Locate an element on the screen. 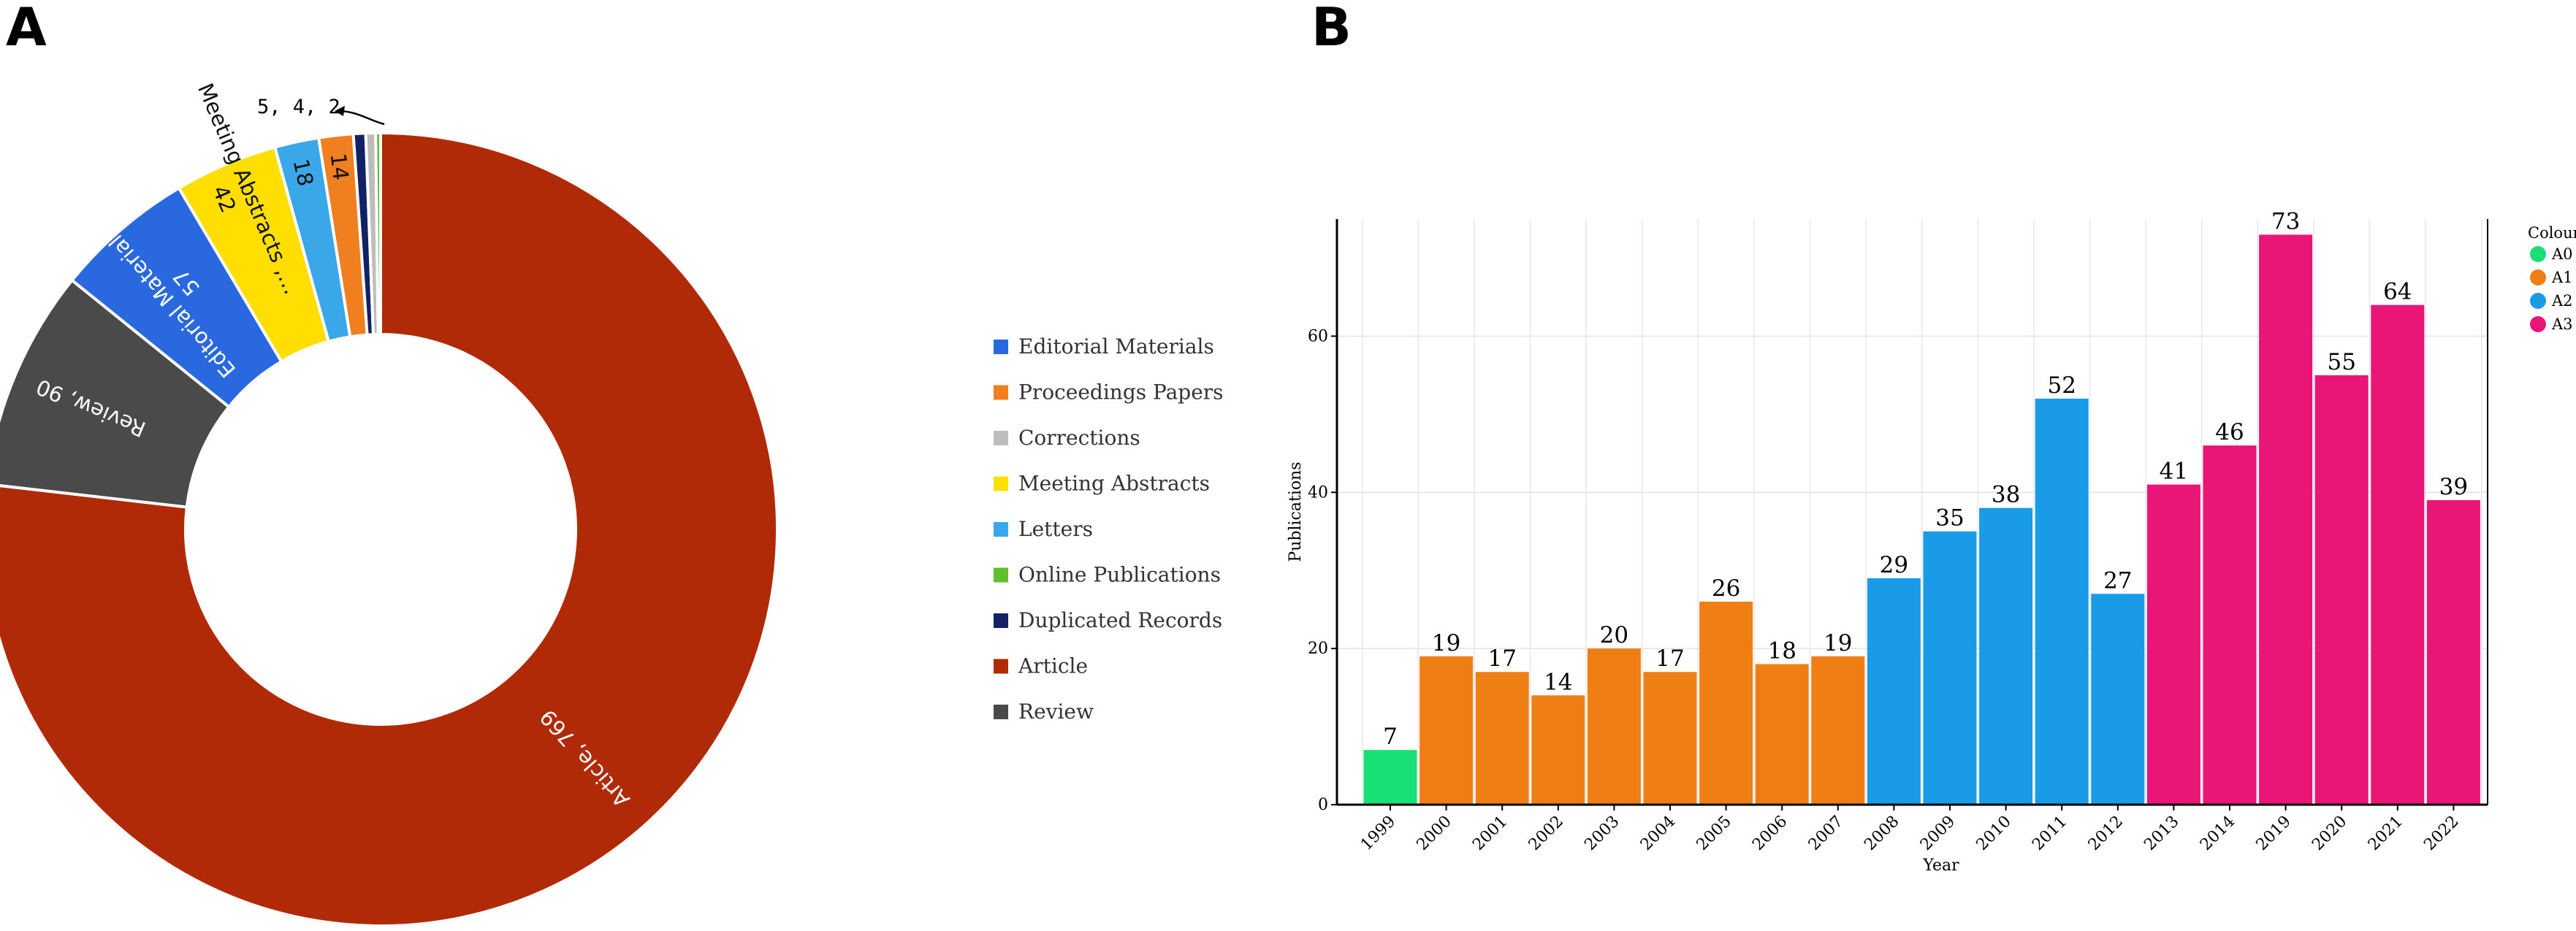 The height and width of the screenshot is (931, 2576). y-axis-title: Publications is located at coordinates (1296, 512).